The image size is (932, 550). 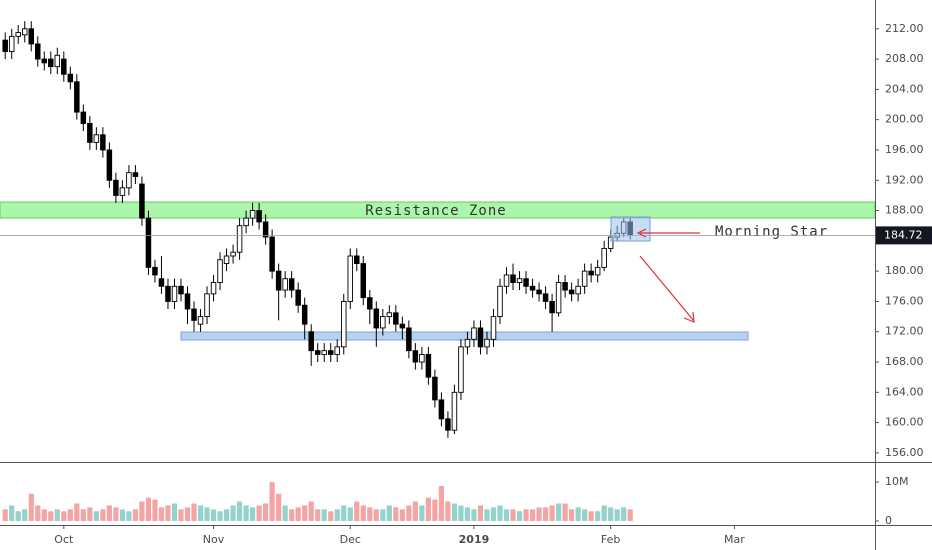 What do you see at coordinates (734, 539) in the screenshot?
I see `x-tick-label: Mar` at bounding box center [734, 539].